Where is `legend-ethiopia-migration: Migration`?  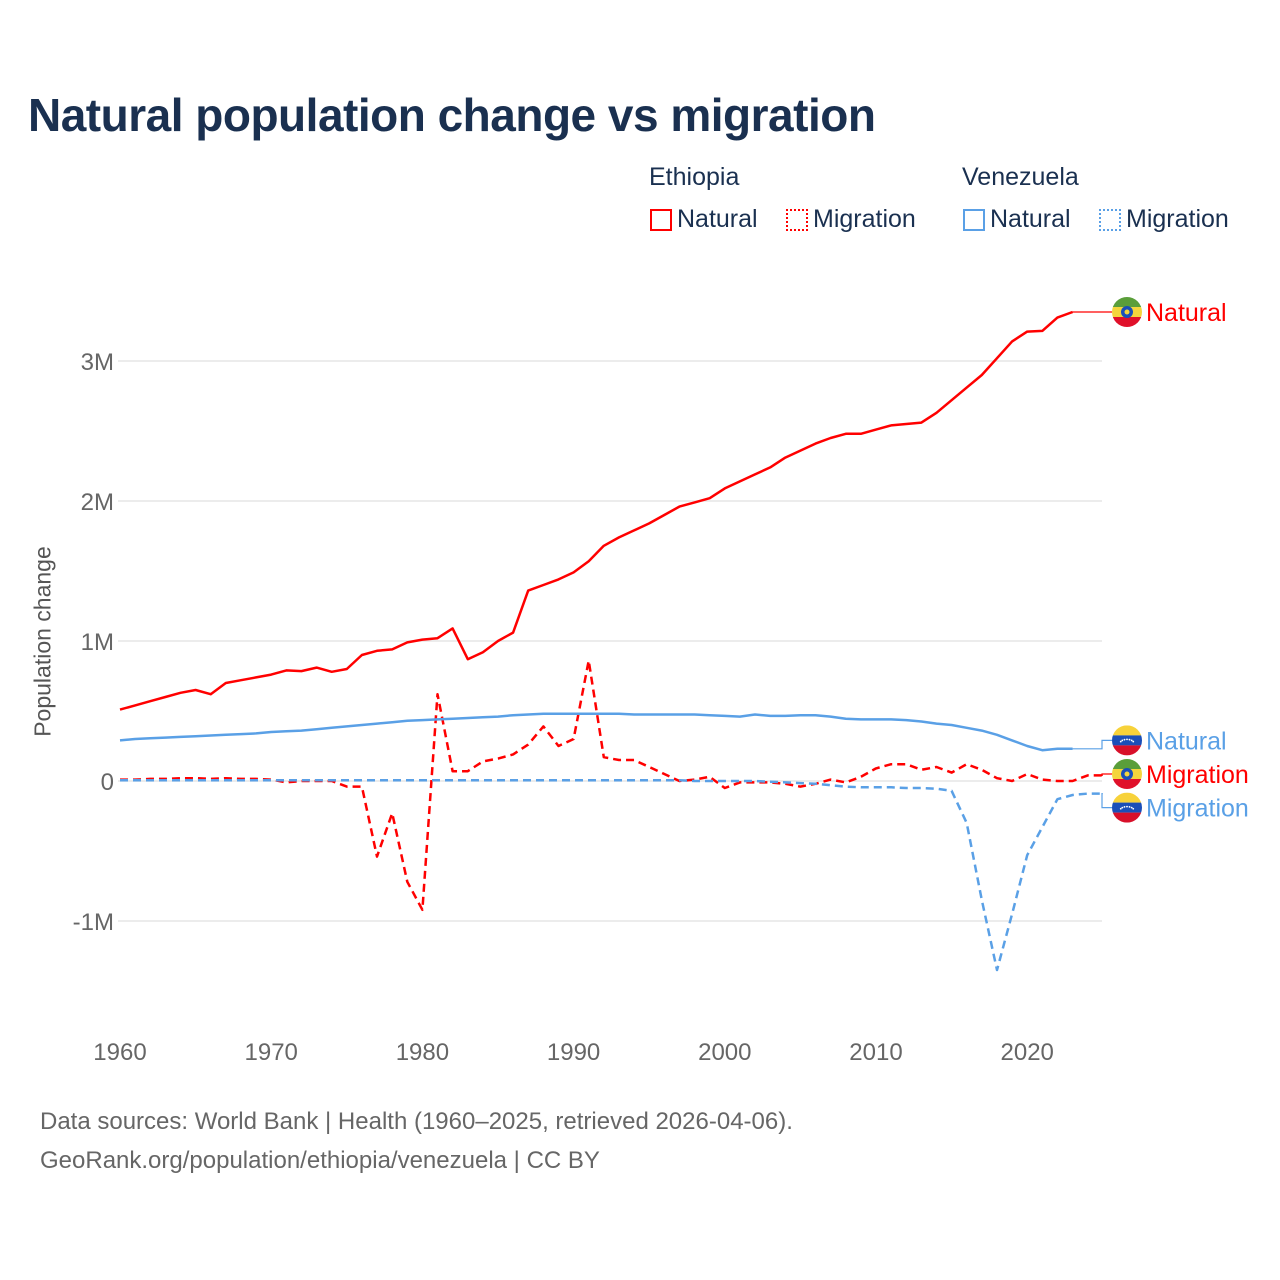 legend-ethiopia-migration: Migration is located at coordinates (851, 219).